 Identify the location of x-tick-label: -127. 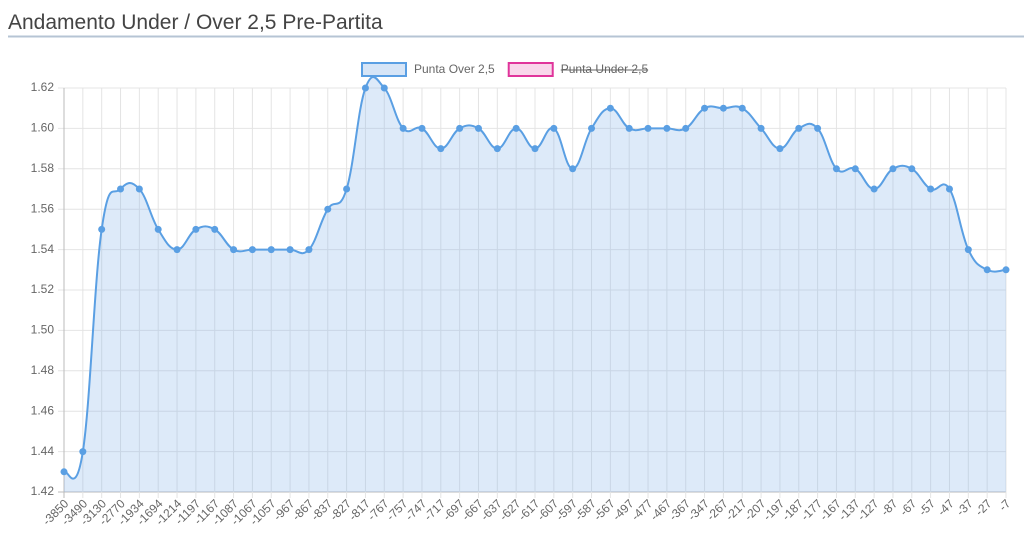
(868, 509).